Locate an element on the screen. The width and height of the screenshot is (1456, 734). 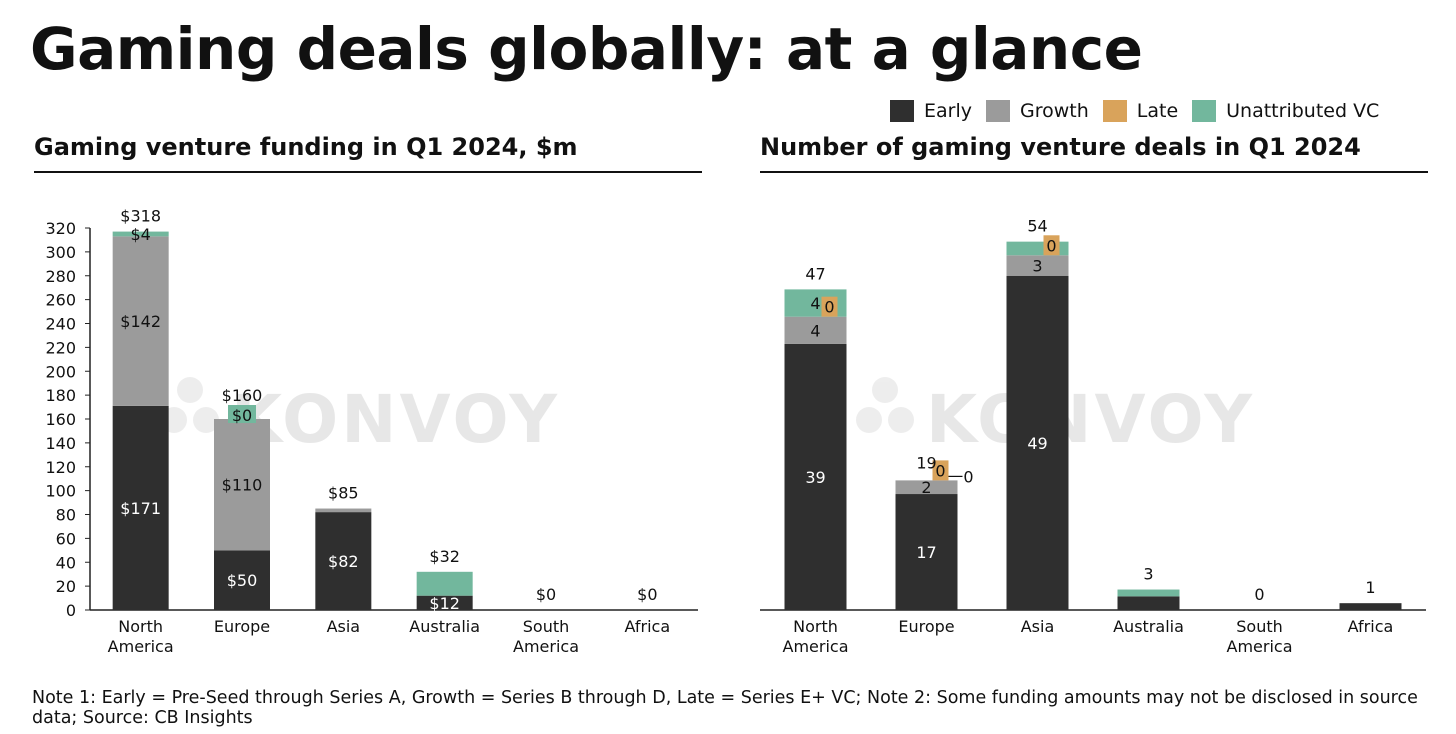
watermark-2: KONVOY is located at coordinates (1055, 417).